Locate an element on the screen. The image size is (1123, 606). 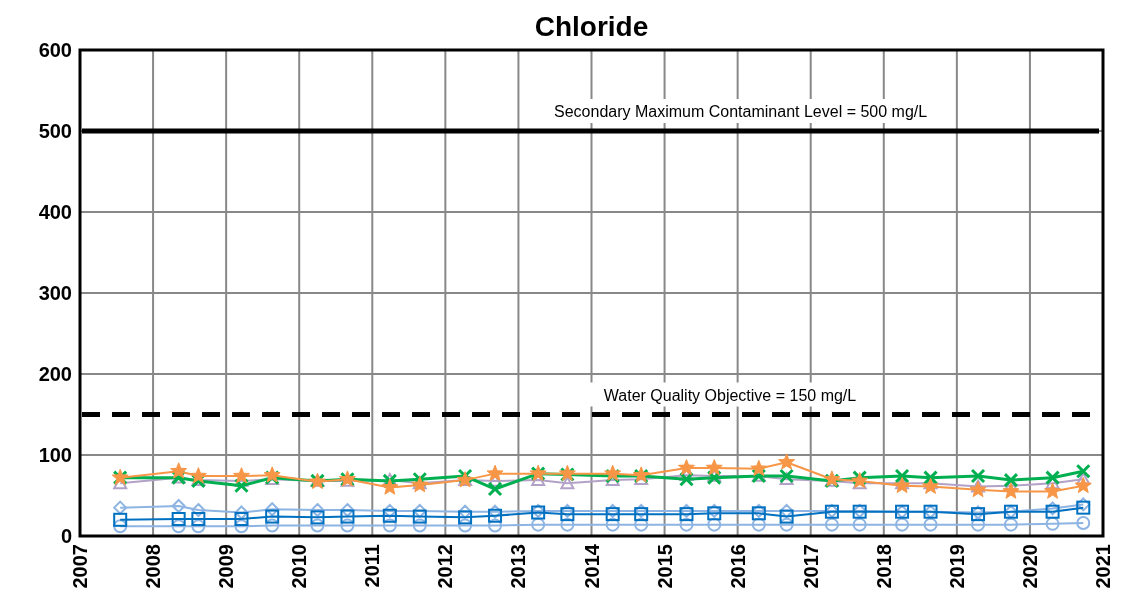
x-tick-label: 2011 is located at coordinates (372, 566).